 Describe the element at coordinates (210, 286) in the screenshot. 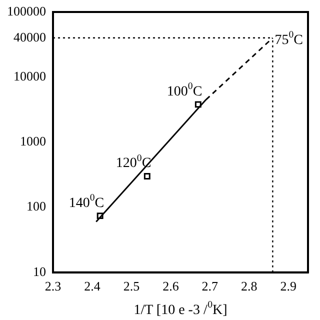

I see `x-tick-label: 2.7` at that location.